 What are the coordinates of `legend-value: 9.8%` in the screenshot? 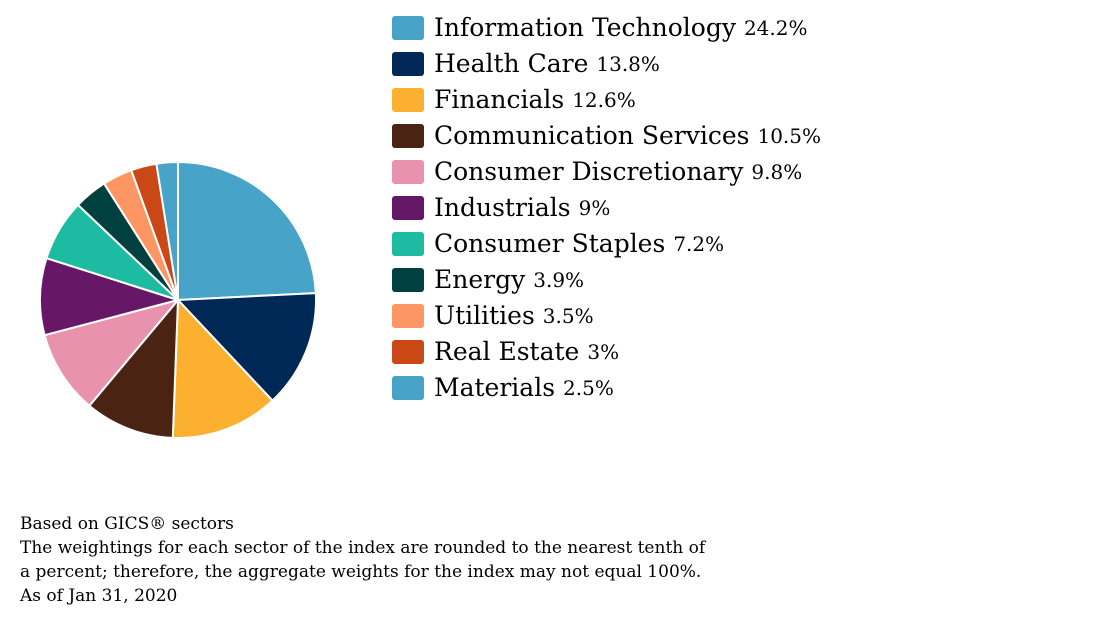 It's located at (777, 172).